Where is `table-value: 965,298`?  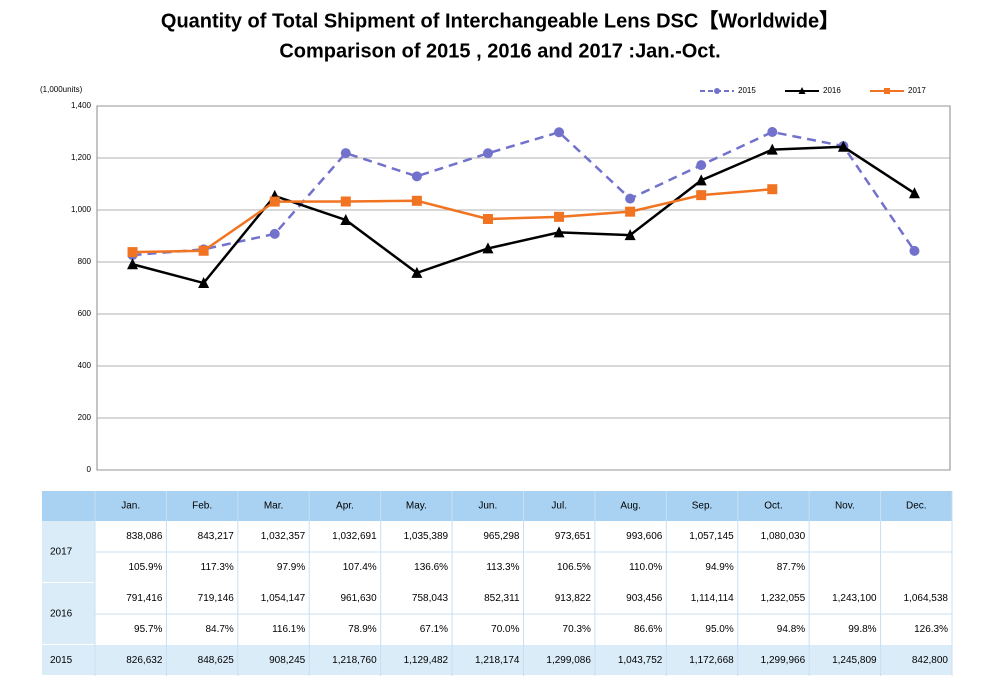 table-value: 965,298 is located at coordinates (501, 536).